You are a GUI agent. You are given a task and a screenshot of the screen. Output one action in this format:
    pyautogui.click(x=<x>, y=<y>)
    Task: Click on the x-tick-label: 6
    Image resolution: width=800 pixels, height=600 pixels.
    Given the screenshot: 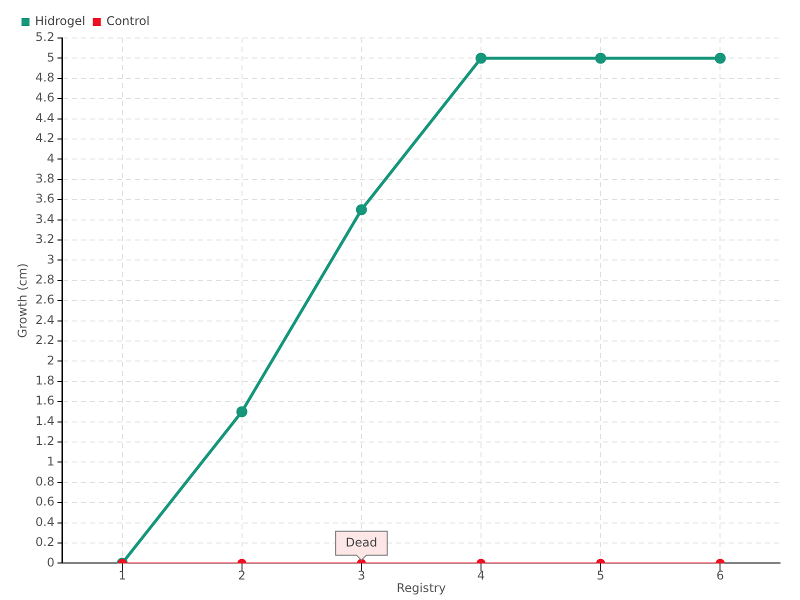 What is the action you would take?
    pyautogui.click(x=720, y=575)
    